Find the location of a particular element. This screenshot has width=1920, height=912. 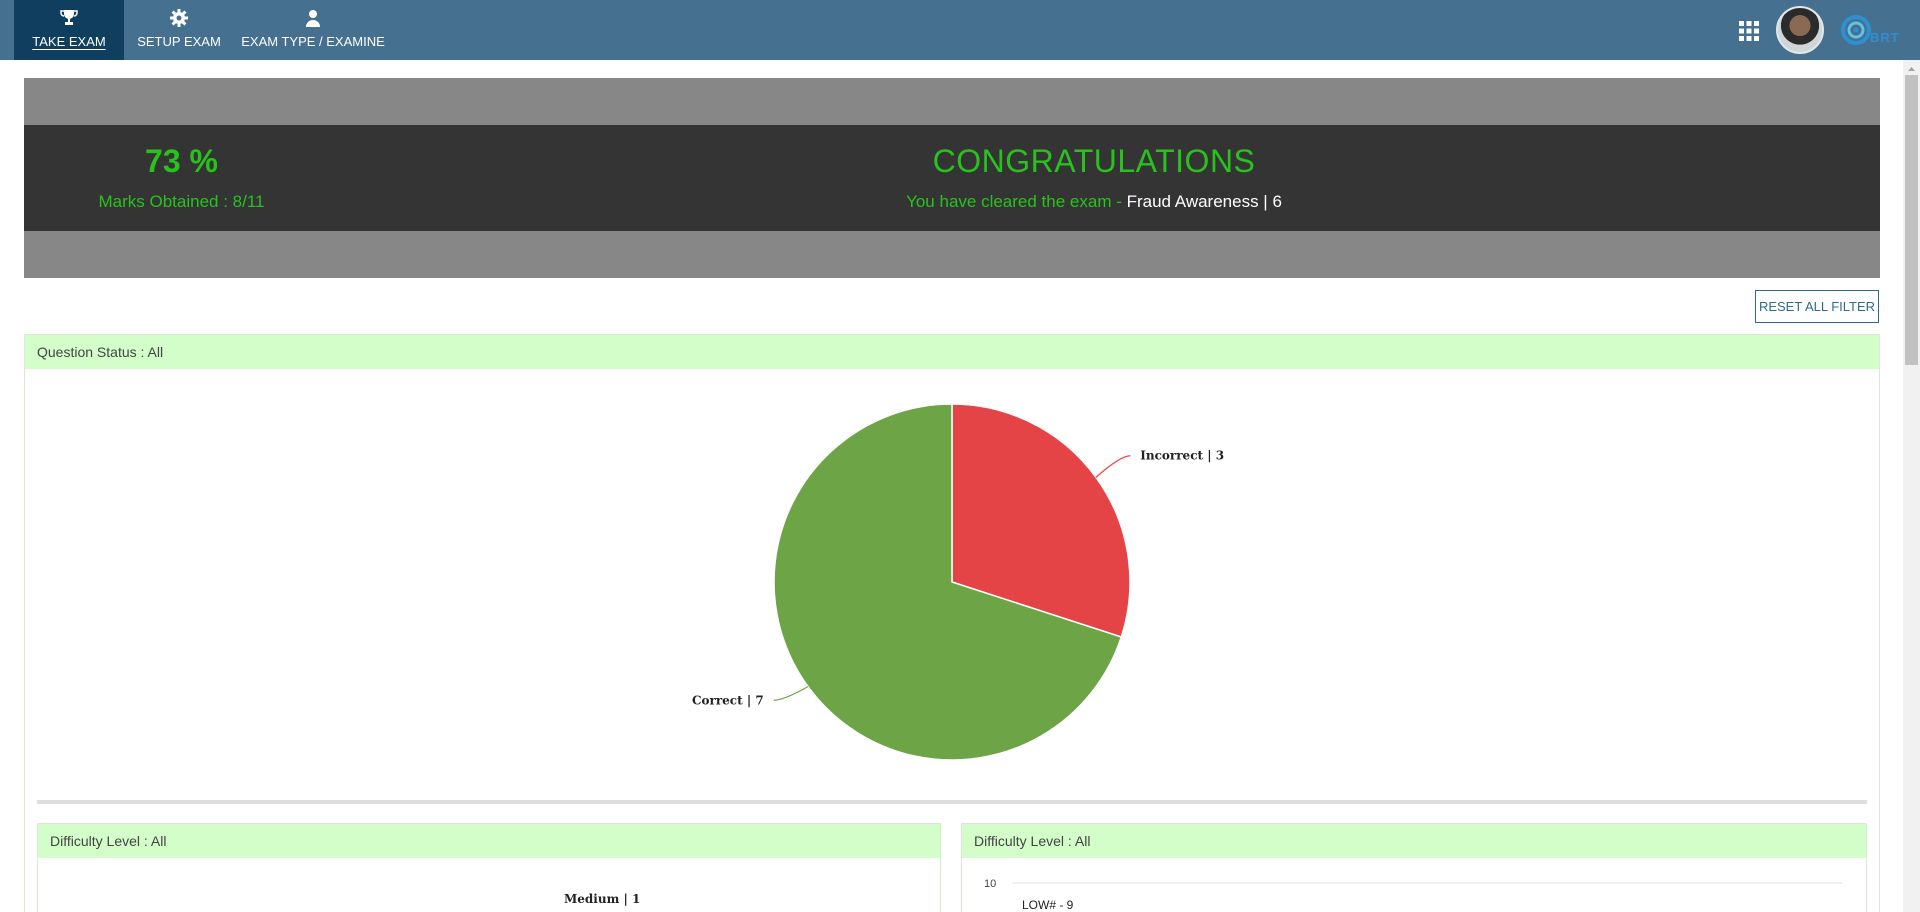

difficulty-bar-chart: 10 LOW# - 9 is located at coordinates (1413, 895).